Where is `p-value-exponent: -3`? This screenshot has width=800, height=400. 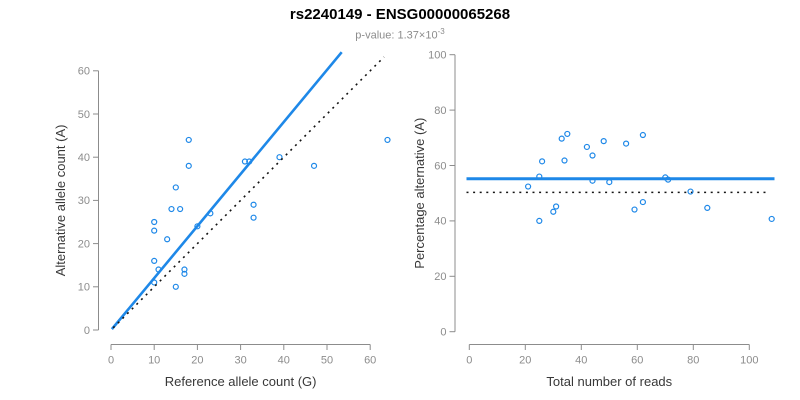 p-value-exponent: -3 is located at coordinates (441, 31).